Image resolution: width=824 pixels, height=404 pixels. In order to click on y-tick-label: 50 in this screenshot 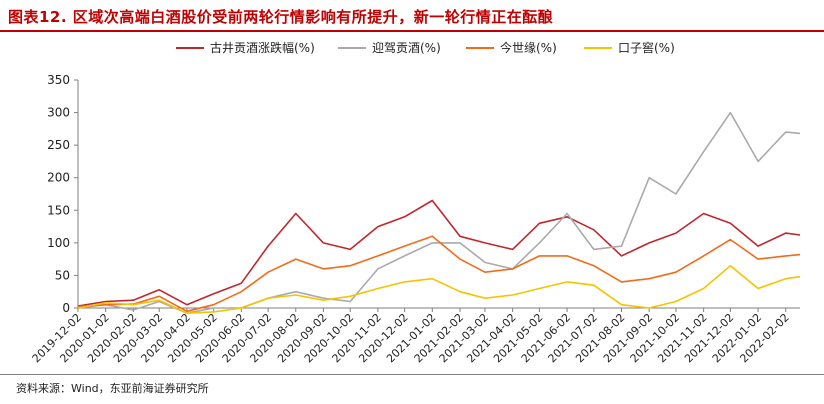, I will do `click(62, 275)`.